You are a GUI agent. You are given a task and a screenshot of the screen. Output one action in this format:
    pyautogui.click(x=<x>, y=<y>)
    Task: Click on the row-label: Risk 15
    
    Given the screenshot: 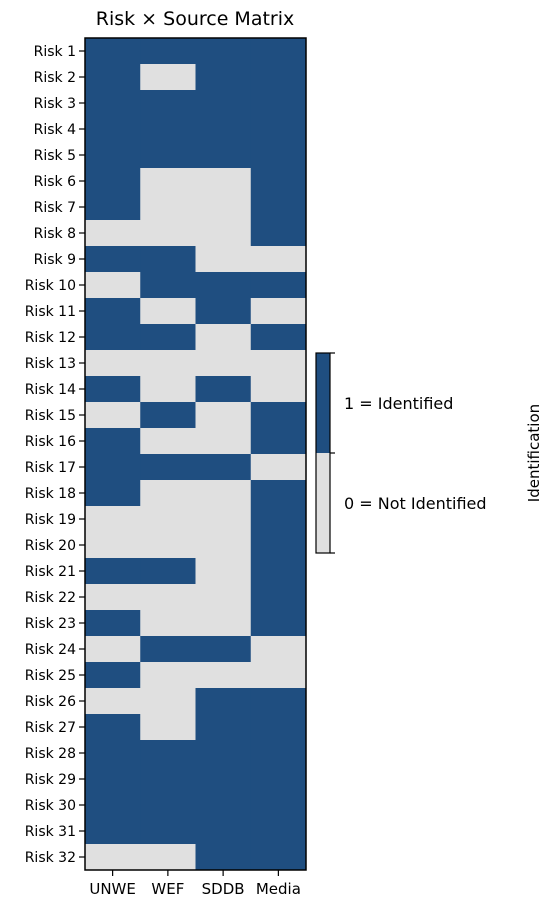 What is the action you would take?
    pyautogui.click(x=50, y=416)
    